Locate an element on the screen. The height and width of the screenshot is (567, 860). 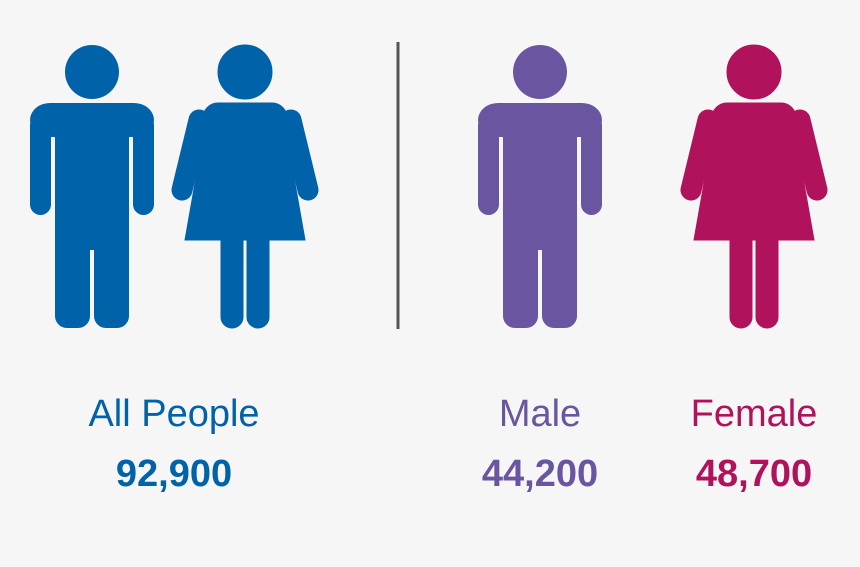
group-label: Male is located at coordinates (540, 414).